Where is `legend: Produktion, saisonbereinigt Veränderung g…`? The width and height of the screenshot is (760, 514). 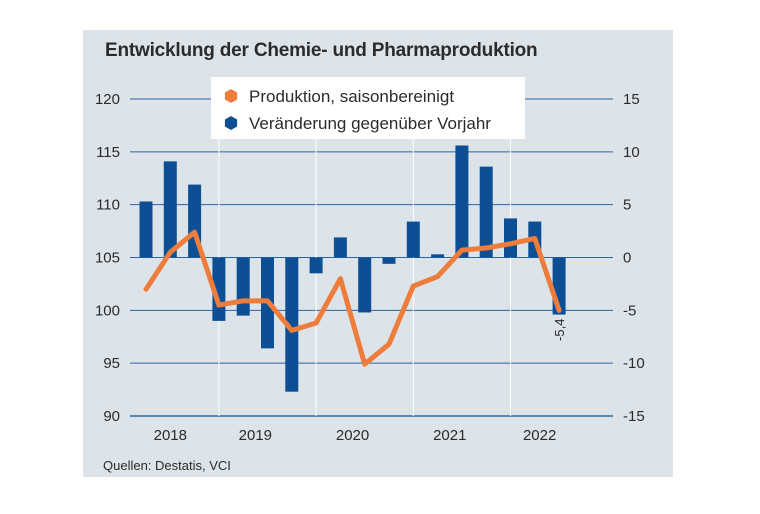
legend: Produktion, saisonbereinigt Veränderung g… is located at coordinates (368, 108).